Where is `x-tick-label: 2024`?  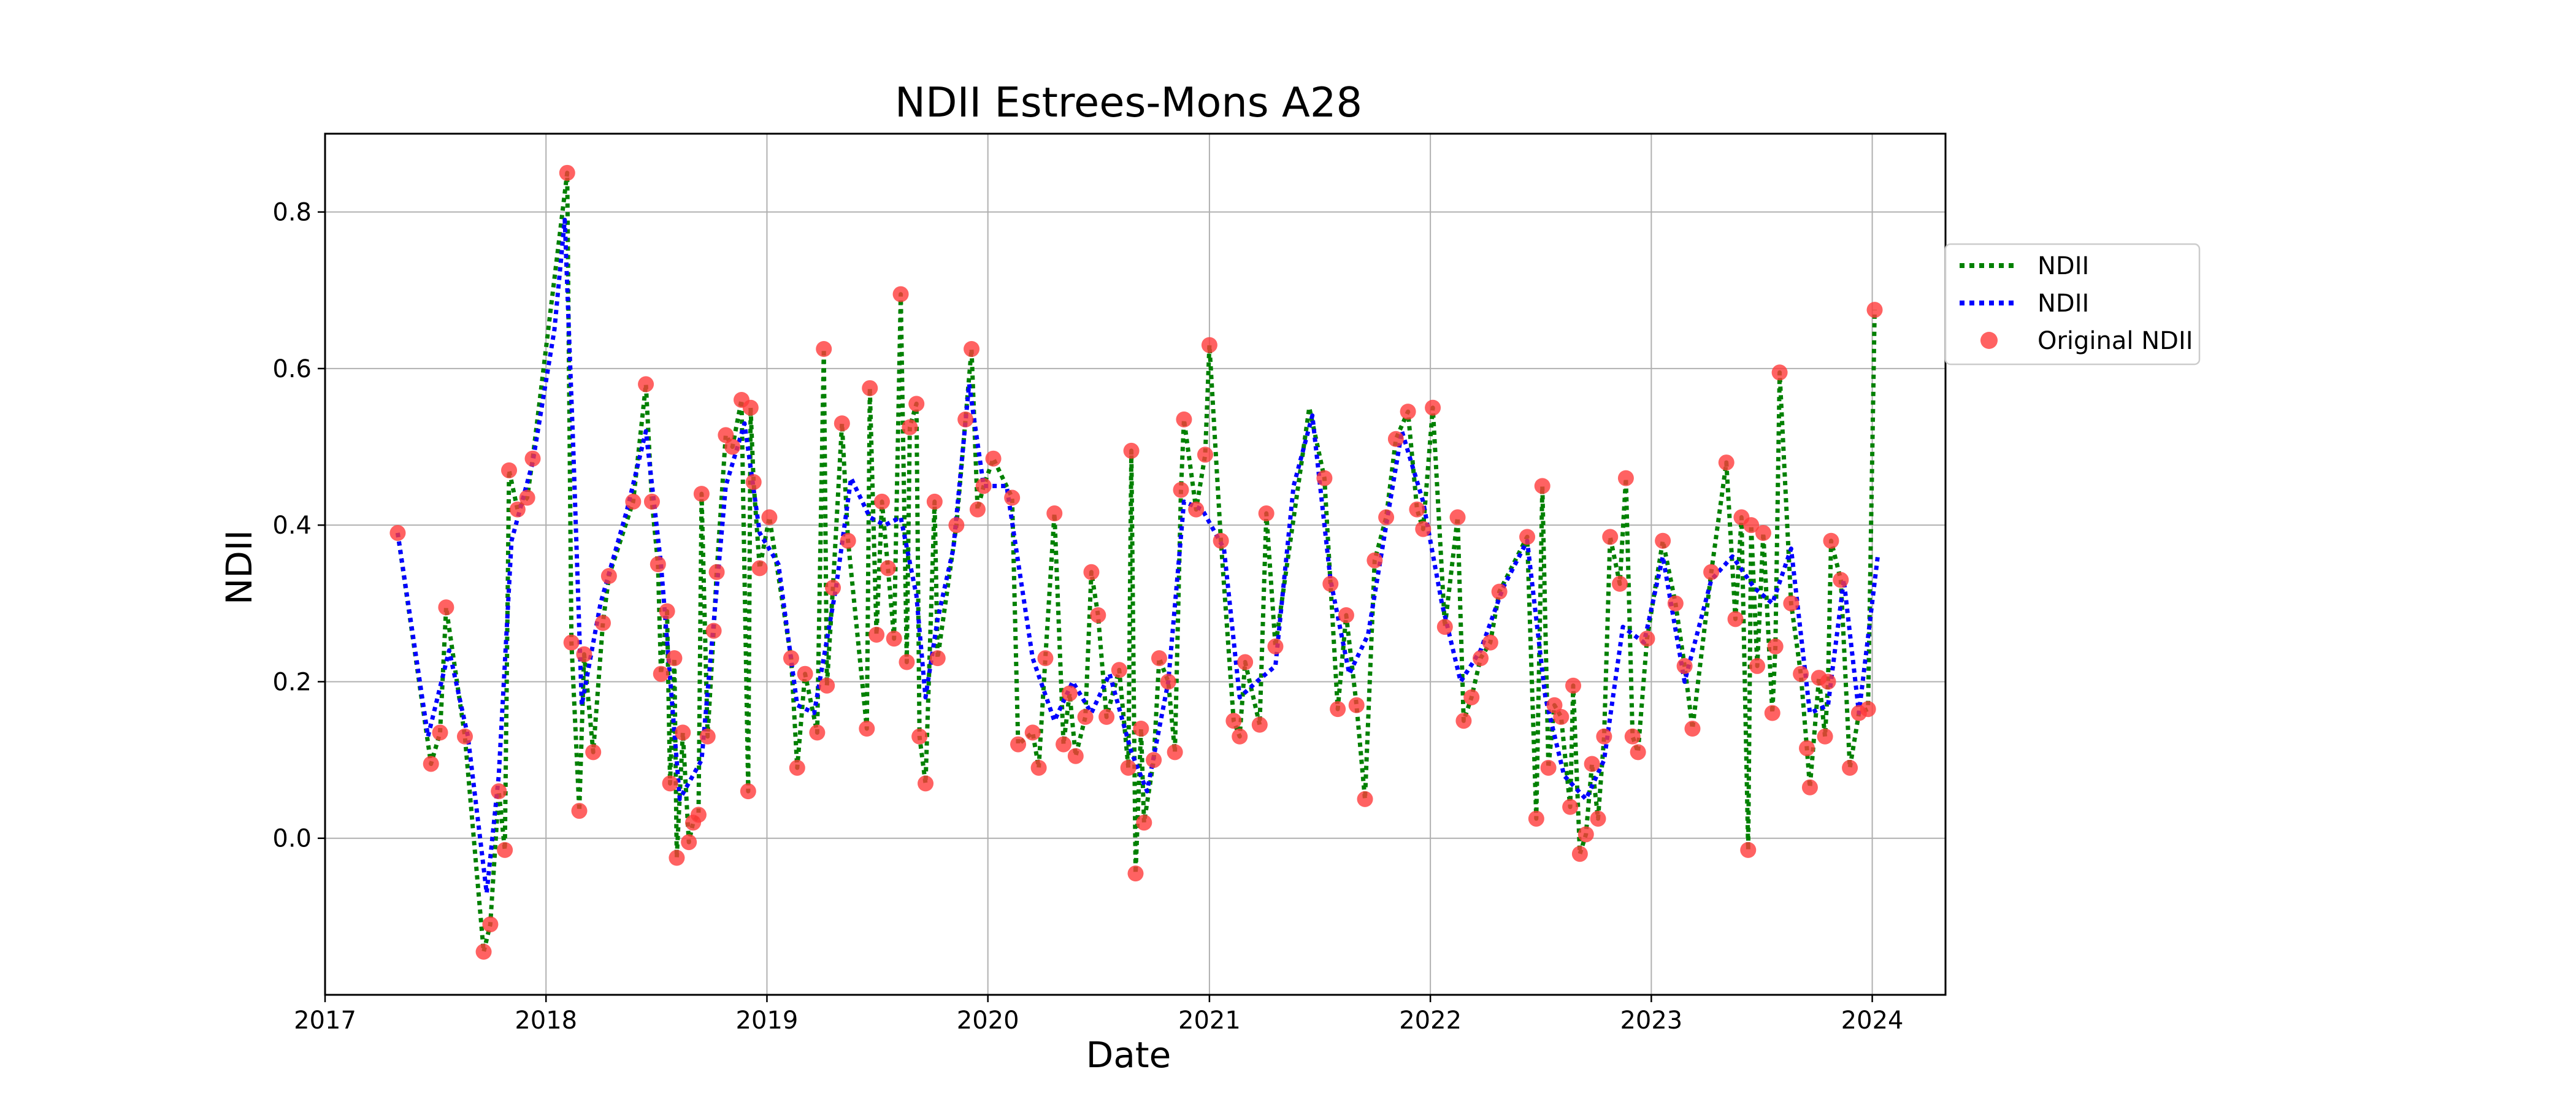
x-tick-label: 2024 is located at coordinates (1872, 1020).